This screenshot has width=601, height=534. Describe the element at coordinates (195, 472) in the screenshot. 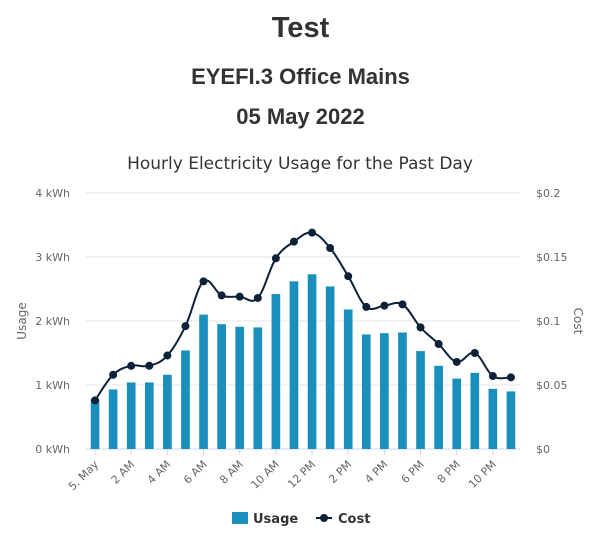

I see `x-tick-label: 6 AM` at that location.